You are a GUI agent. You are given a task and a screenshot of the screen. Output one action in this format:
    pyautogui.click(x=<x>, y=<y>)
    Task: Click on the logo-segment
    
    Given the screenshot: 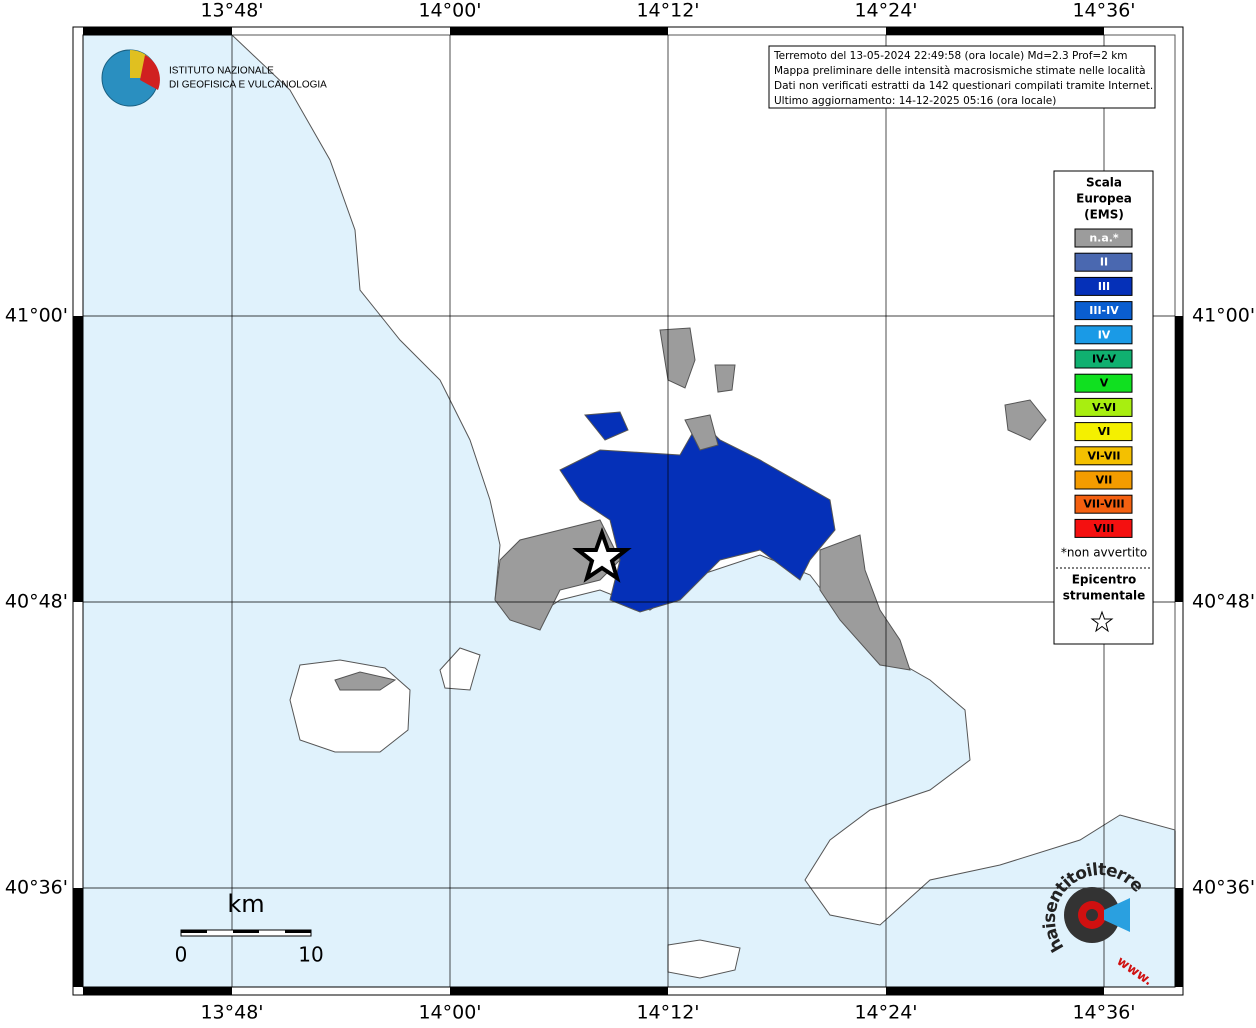 What is the action you would take?
    pyautogui.click(x=150, y=72)
    